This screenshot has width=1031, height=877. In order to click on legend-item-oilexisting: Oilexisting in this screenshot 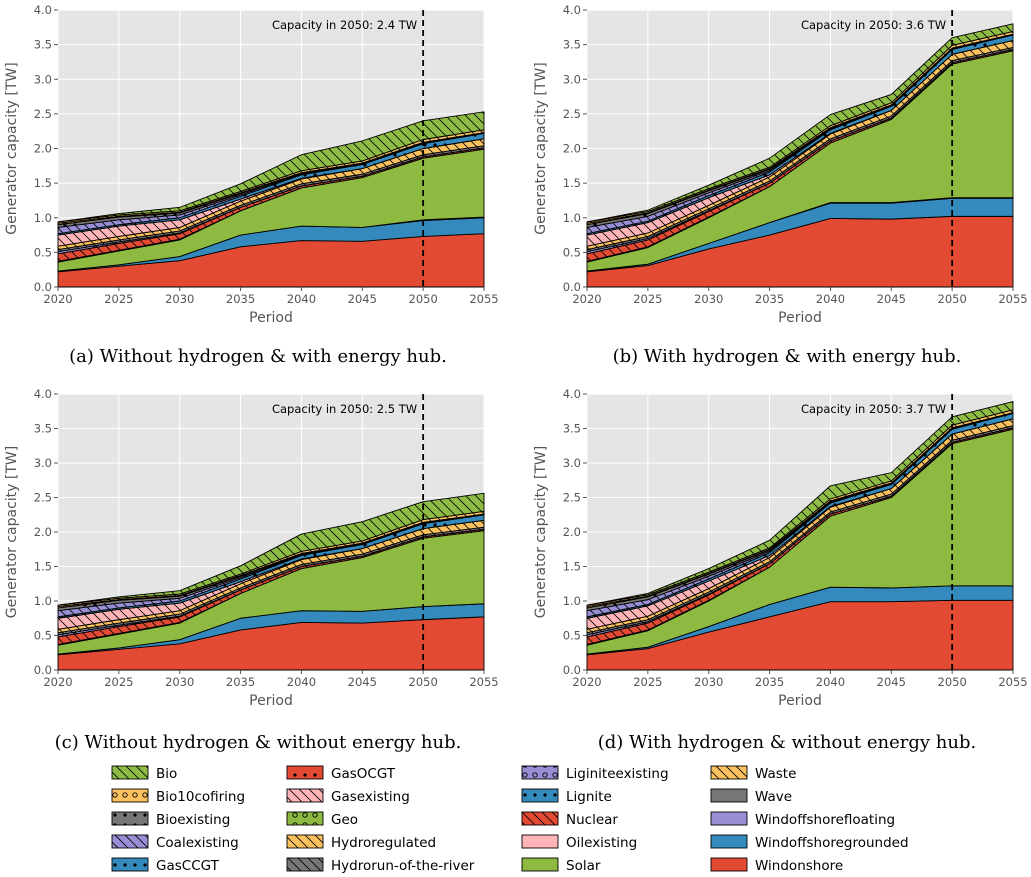, I will do `click(579, 842)`.